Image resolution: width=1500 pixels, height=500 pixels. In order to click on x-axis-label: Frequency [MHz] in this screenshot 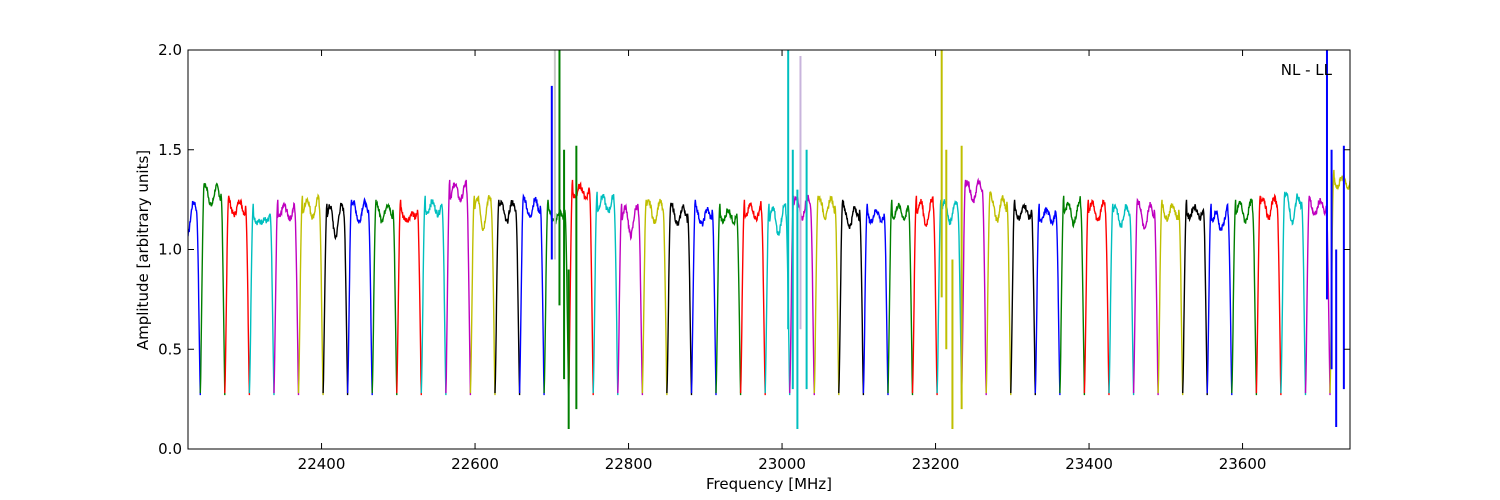, I will do `click(769, 484)`.